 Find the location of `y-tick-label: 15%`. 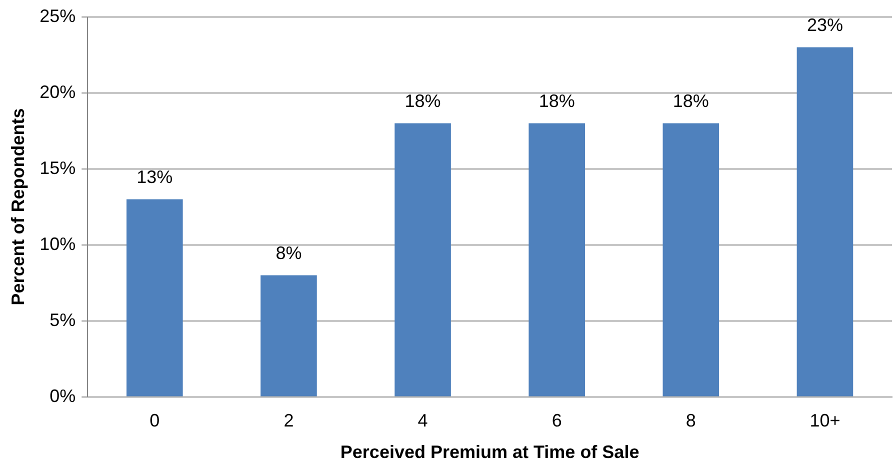

y-tick-label: 15% is located at coordinates (58, 168).